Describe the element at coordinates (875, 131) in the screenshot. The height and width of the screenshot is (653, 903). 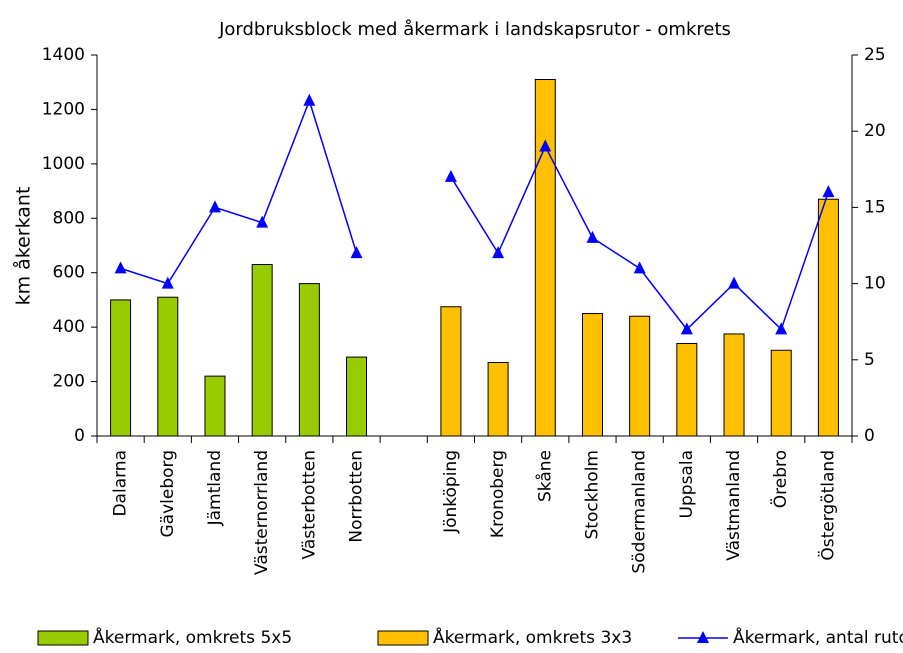
I see `y2-tick-label: 20` at that location.